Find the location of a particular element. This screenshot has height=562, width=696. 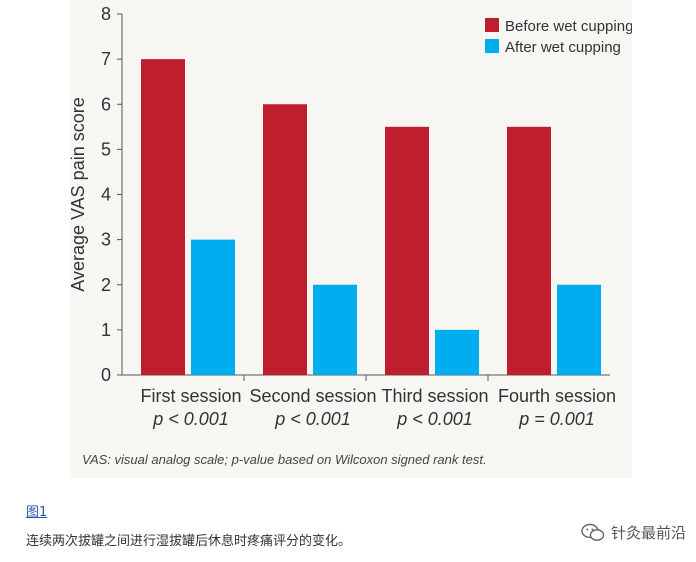

figure-label-link: 图1 is located at coordinates (37, 512).